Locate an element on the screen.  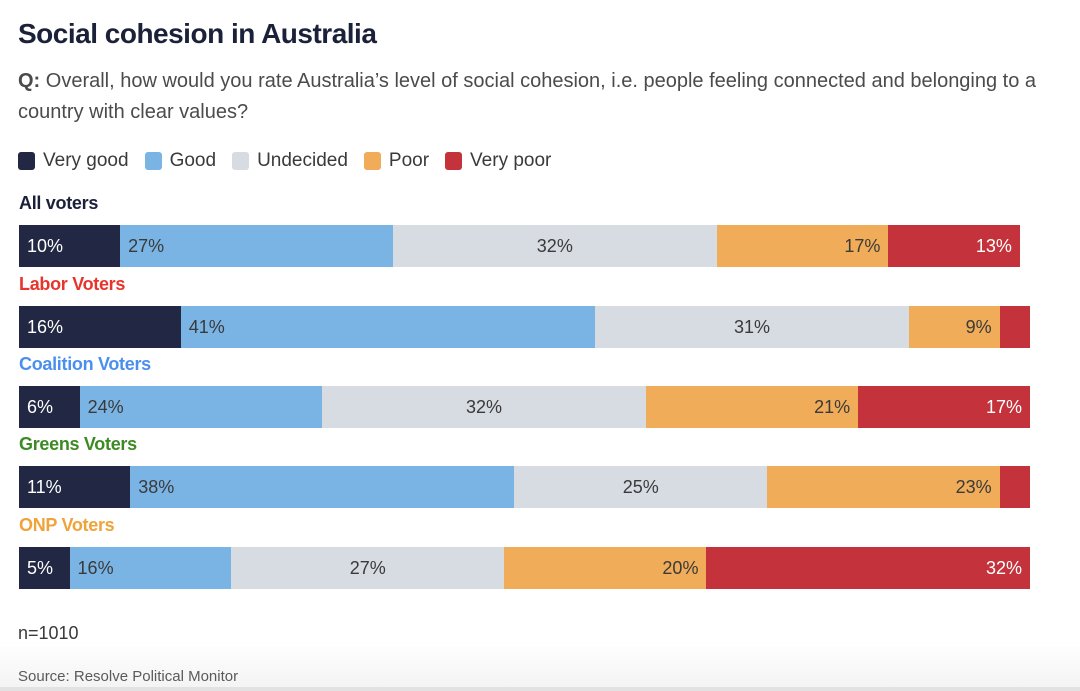
data-label-very-good: 6% is located at coordinates (40, 407).